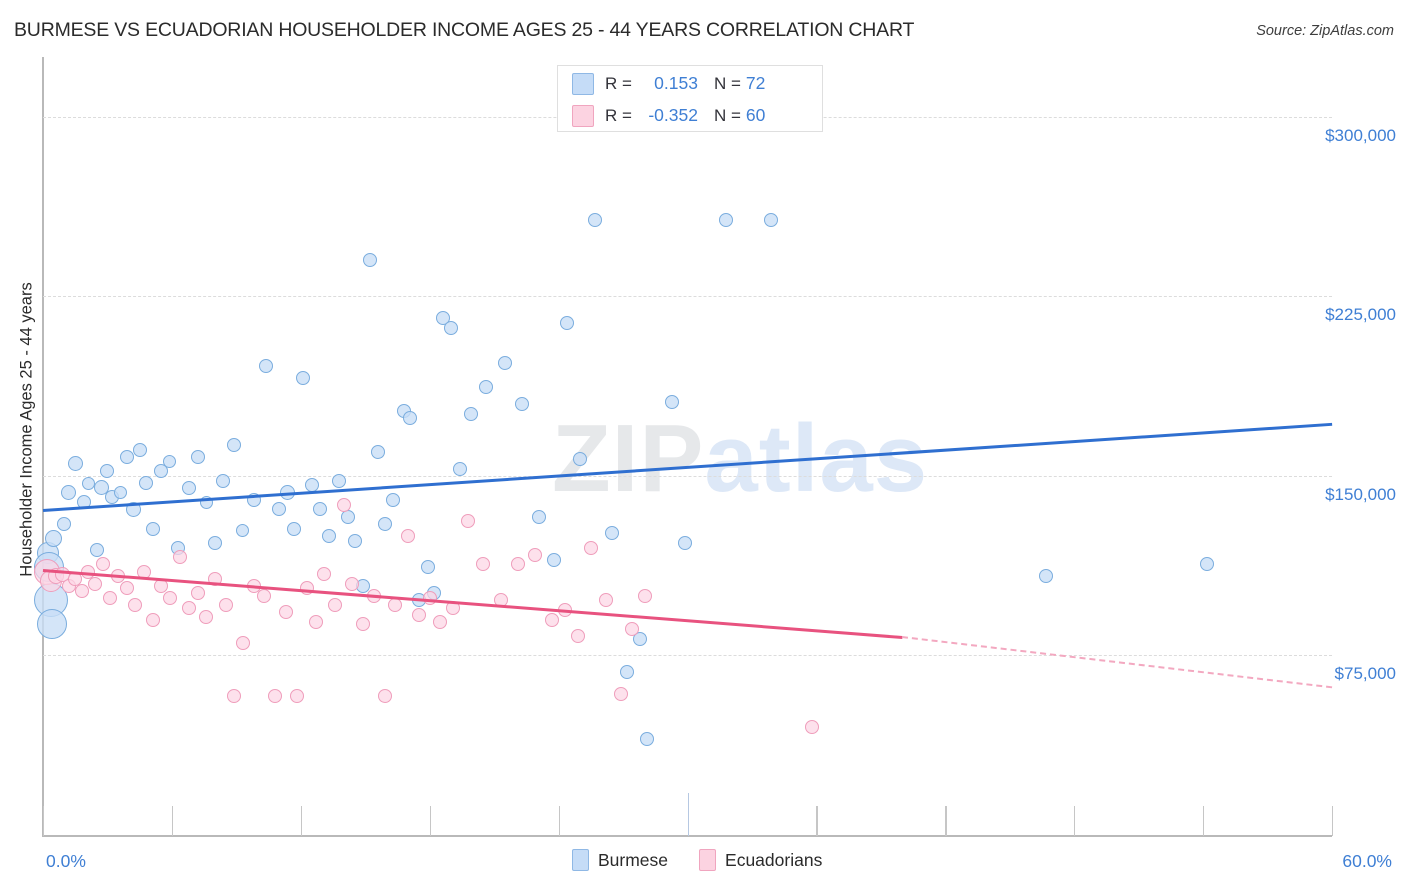  I want to click on stat-row: R = 0.153 N = 72, so click(690, 83).